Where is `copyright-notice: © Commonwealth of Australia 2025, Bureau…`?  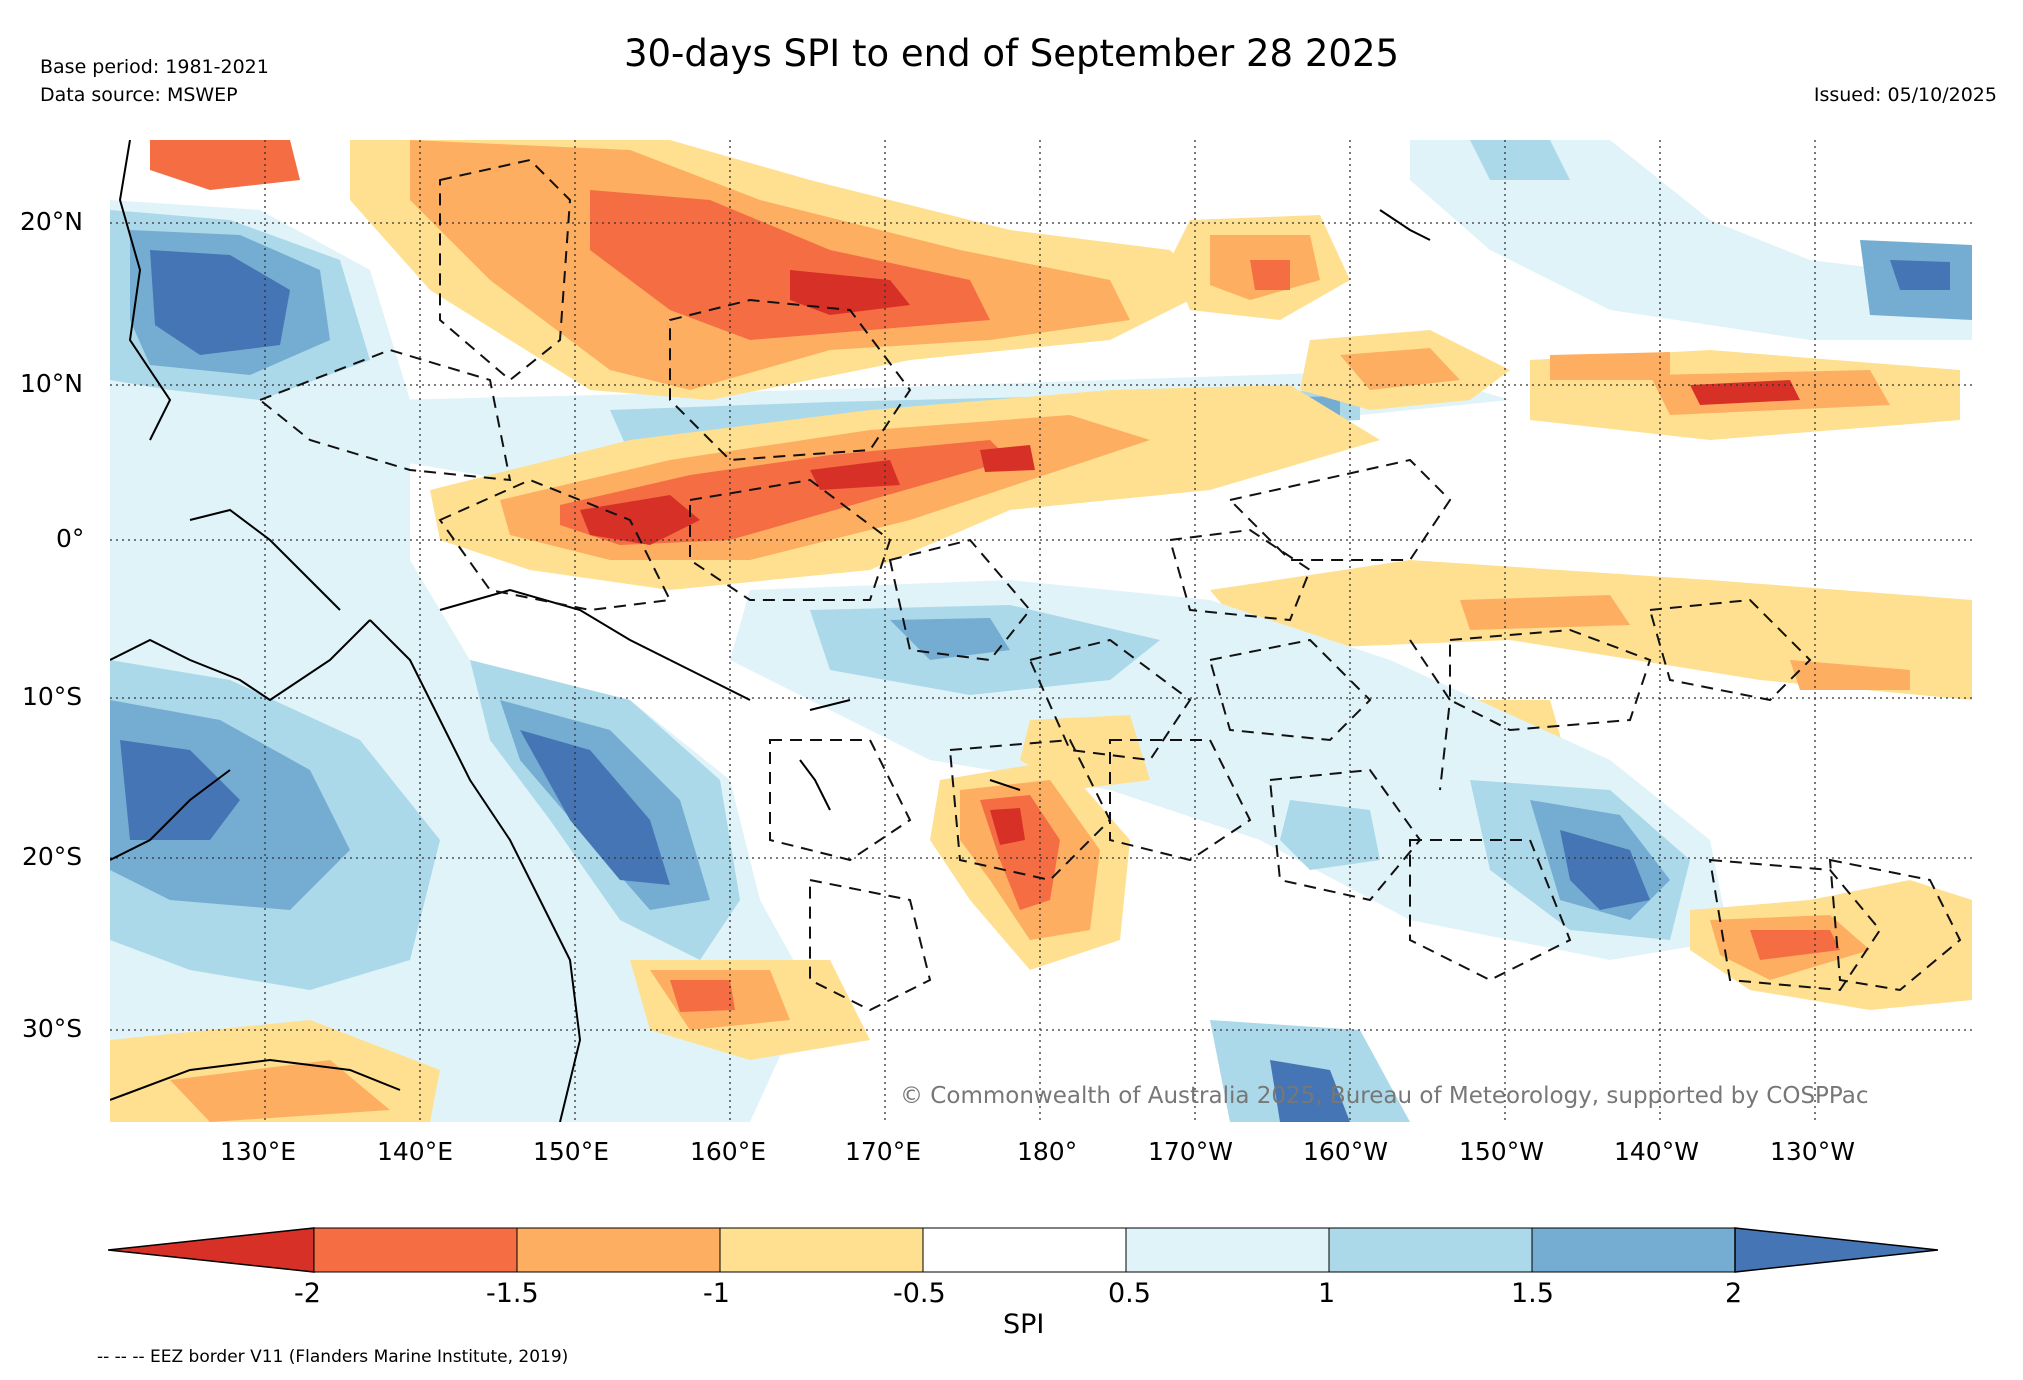
copyright-notice: © Commonwealth of Australia 2025, Bureau… is located at coordinates (1384, 1096).